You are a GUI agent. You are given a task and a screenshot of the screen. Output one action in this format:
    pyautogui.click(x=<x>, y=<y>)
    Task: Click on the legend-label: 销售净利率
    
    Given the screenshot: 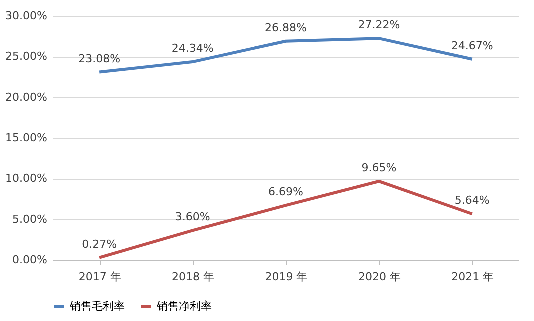 What is the action you would take?
    pyautogui.click(x=184, y=306)
    